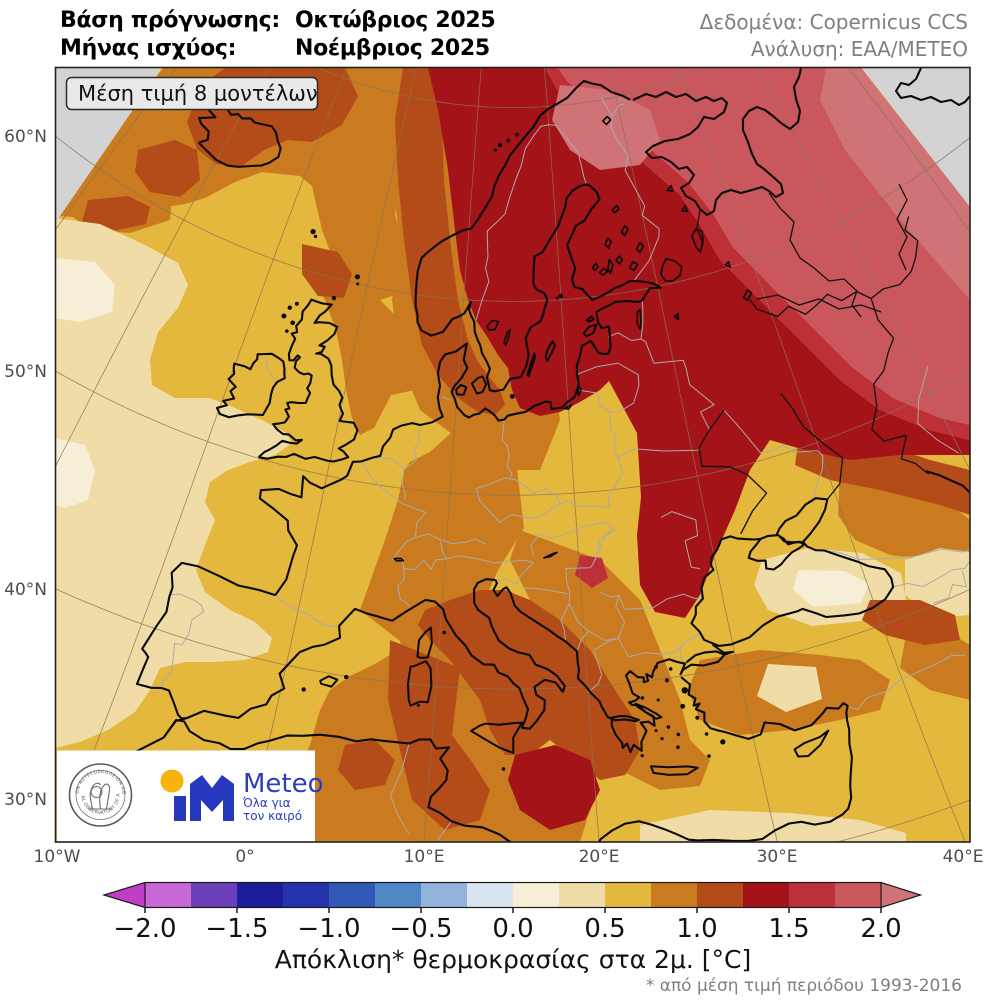 This screenshot has width=990, height=1007. What do you see at coordinates (788, 929) in the screenshot?
I see `colorbar-tick-label: 1.5` at bounding box center [788, 929].